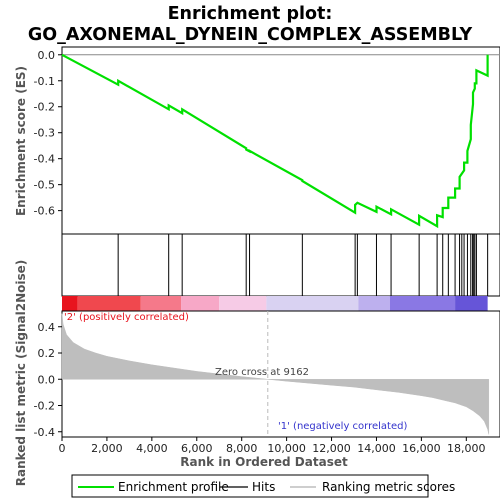 Image resolution: width=500 pixels, height=500 pixels. Describe the element at coordinates (126, 317) in the screenshot. I see `positive-correlation-label: '2' (positively correlated)` at that location.